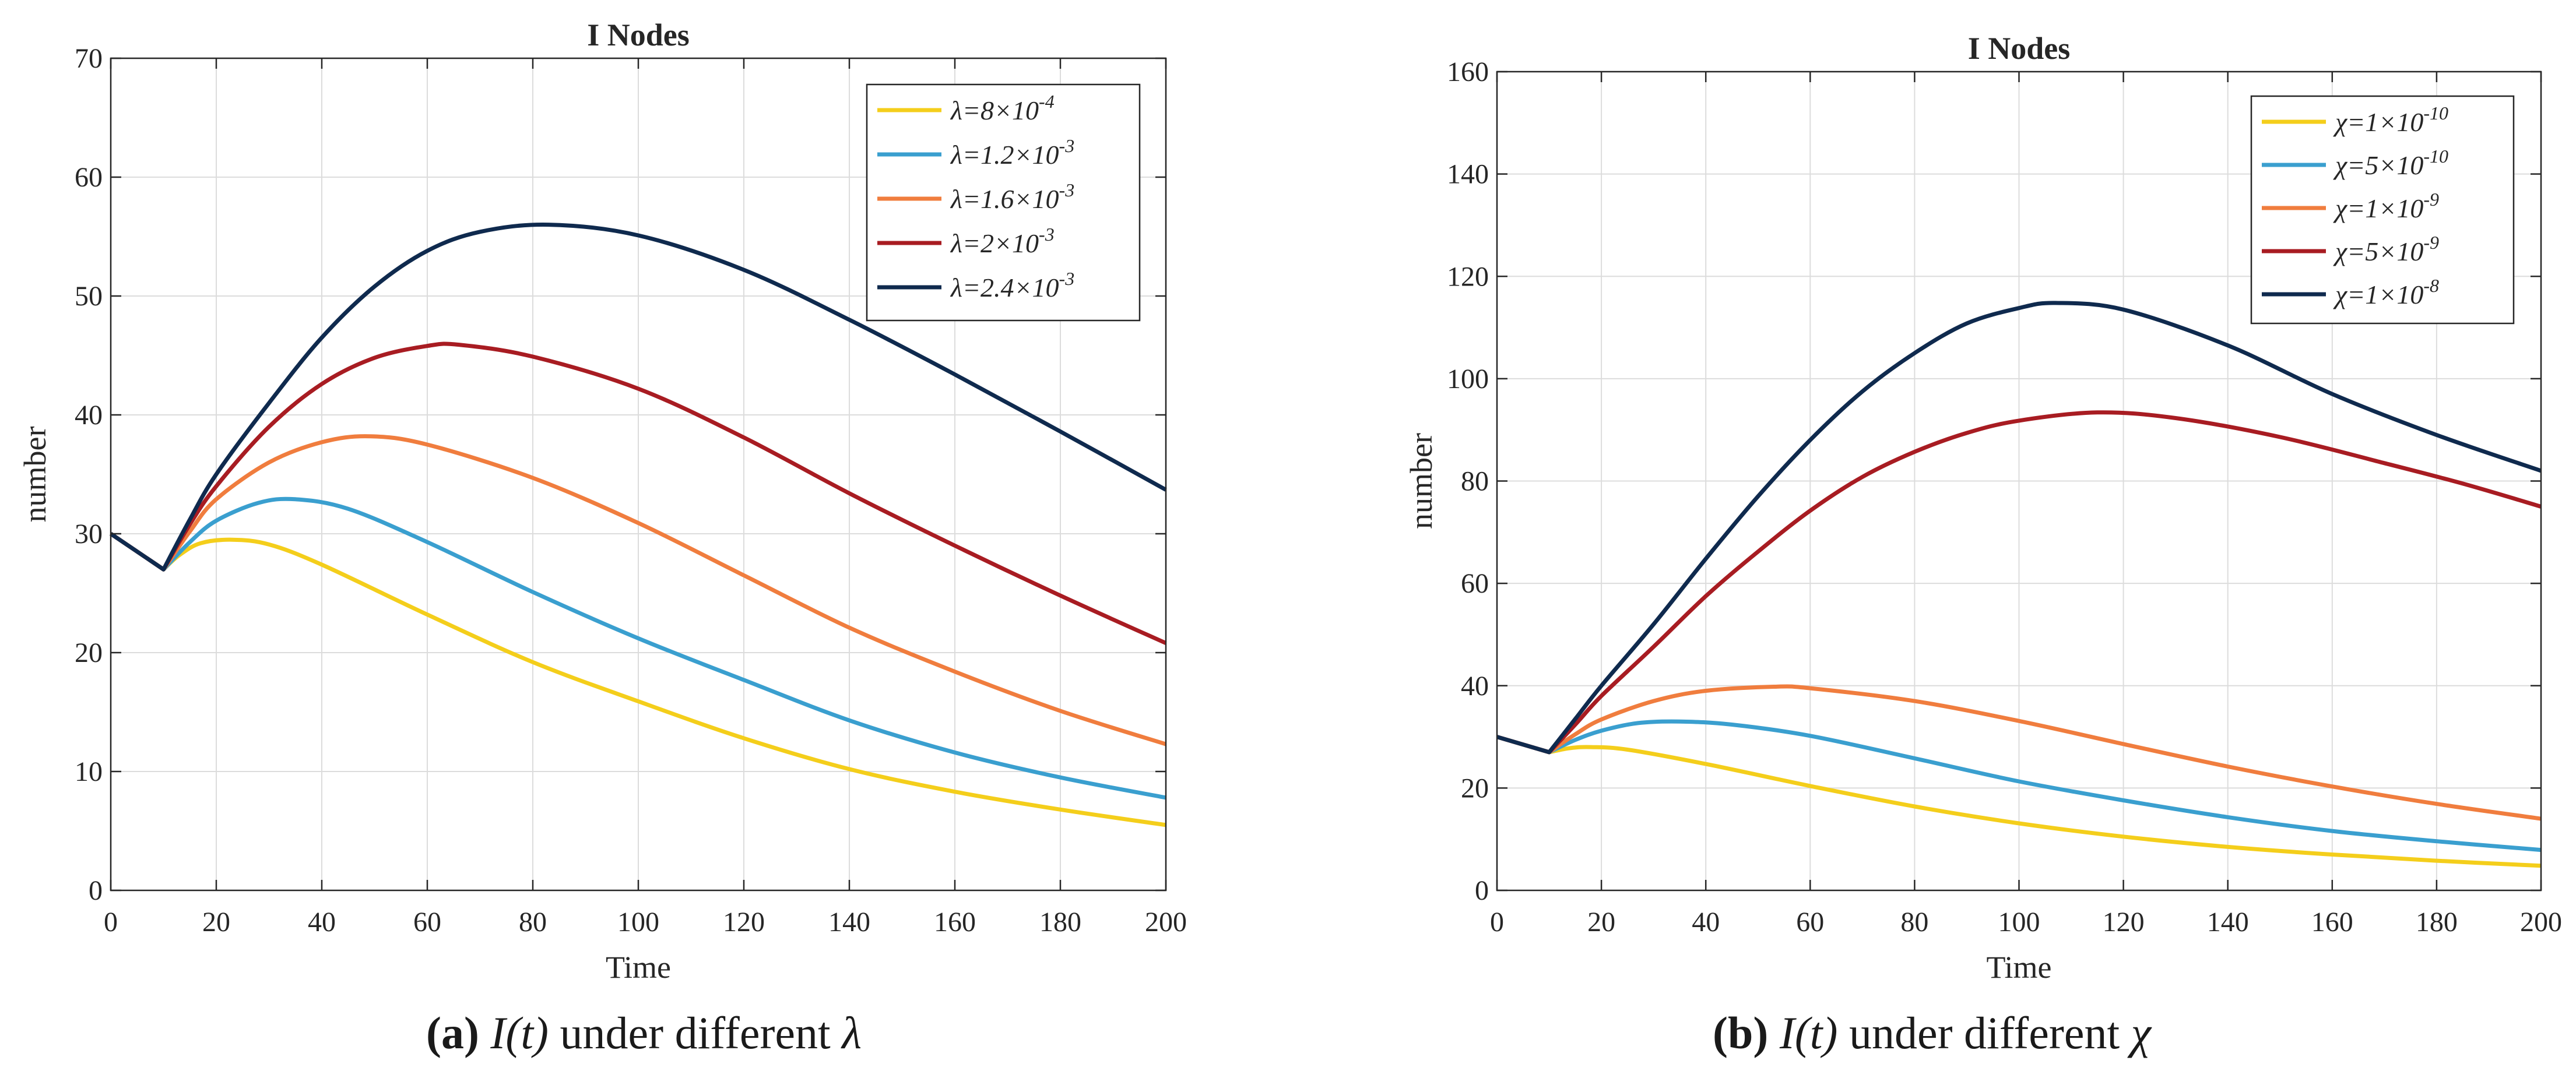 The image size is (2576, 1078). I want to click on caption-b: (b) I(t) under different χ, so click(1932, 1033).